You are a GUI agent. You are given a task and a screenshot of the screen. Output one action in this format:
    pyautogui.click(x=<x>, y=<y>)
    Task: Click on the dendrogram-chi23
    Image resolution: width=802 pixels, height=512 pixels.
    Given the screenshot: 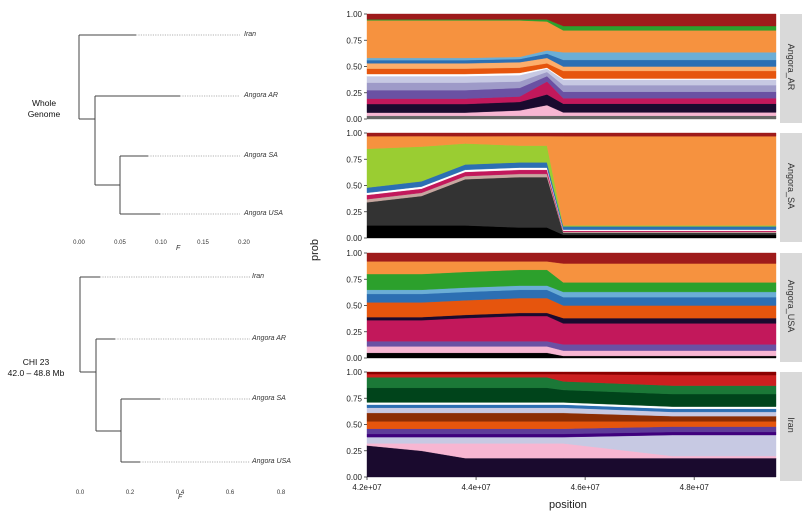 What is the action you would take?
    pyautogui.click(x=164, y=369)
    